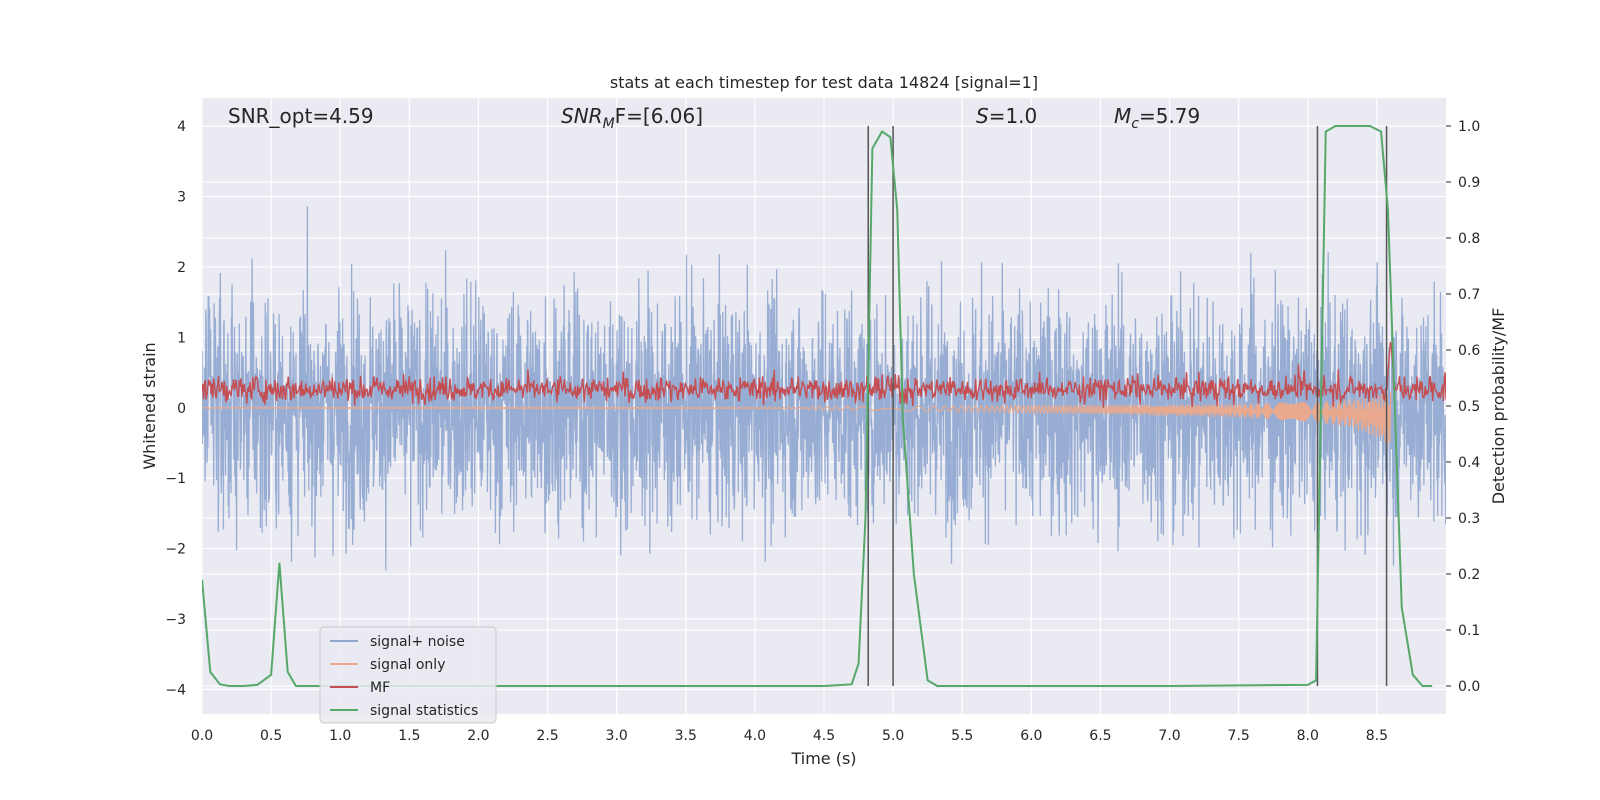  What do you see at coordinates (1469, 687) in the screenshot?
I see `y-tick-label-right: 0.0` at bounding box center [1469, 687].